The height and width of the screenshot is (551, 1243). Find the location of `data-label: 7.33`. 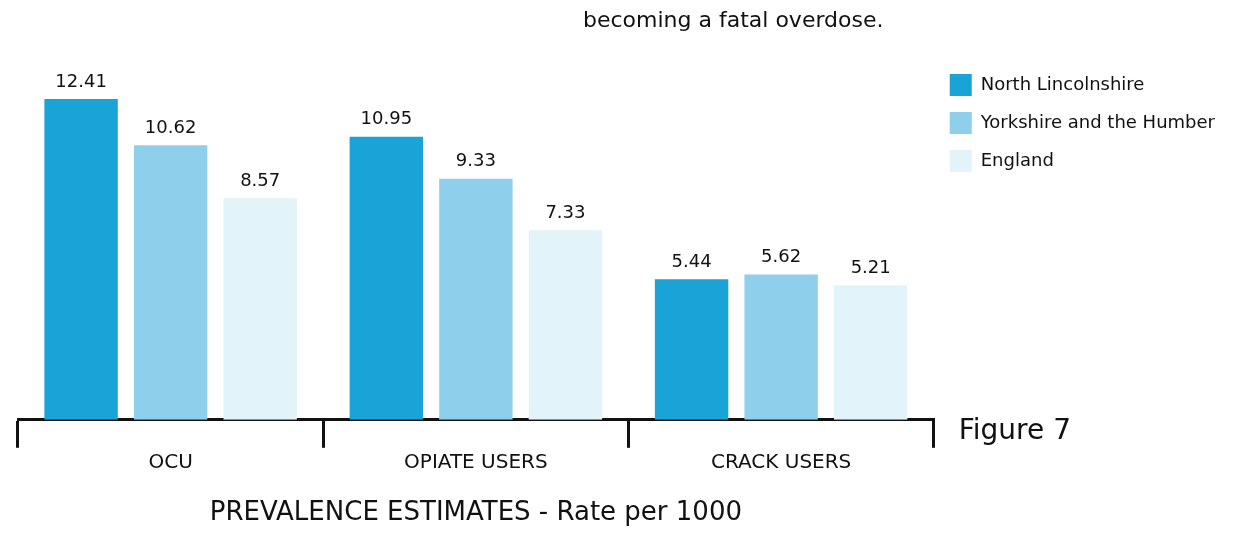

data-label: 7.33 is located at coordinates (565, 212).